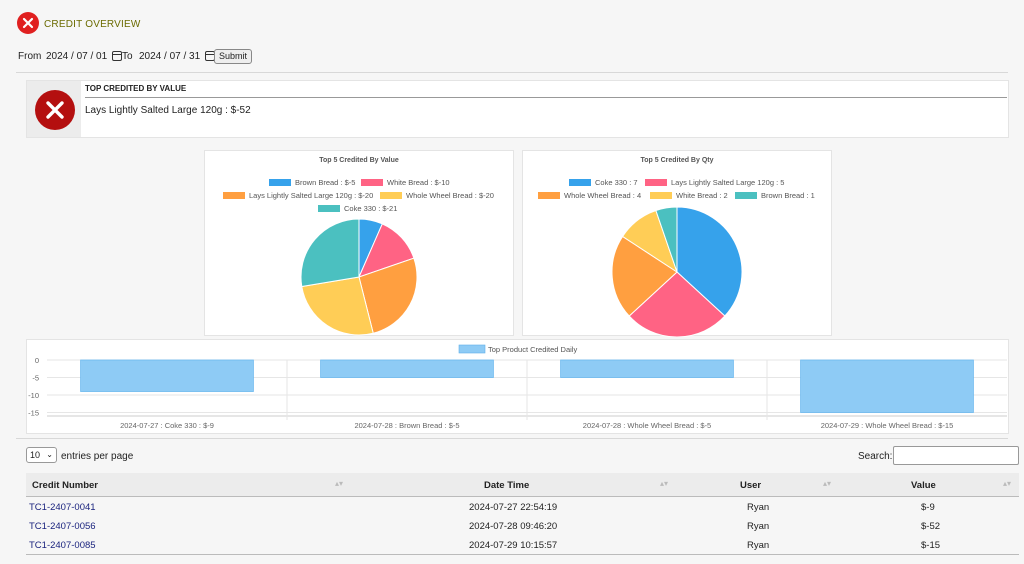  I want to click on credit-number-link: TC1-2407-0085, so click(62, 545).